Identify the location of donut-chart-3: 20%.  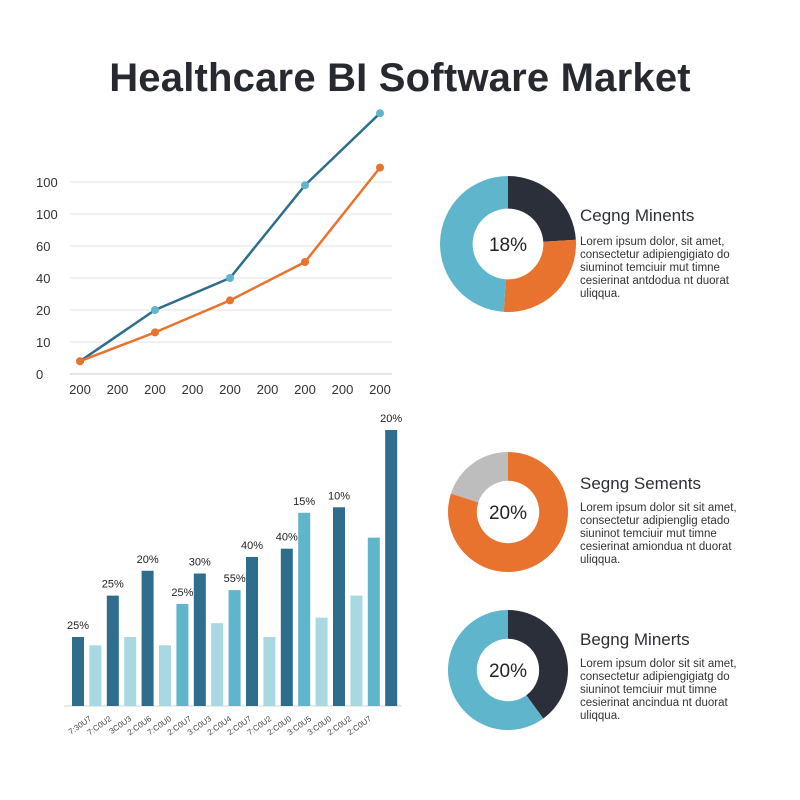
(508, 670).